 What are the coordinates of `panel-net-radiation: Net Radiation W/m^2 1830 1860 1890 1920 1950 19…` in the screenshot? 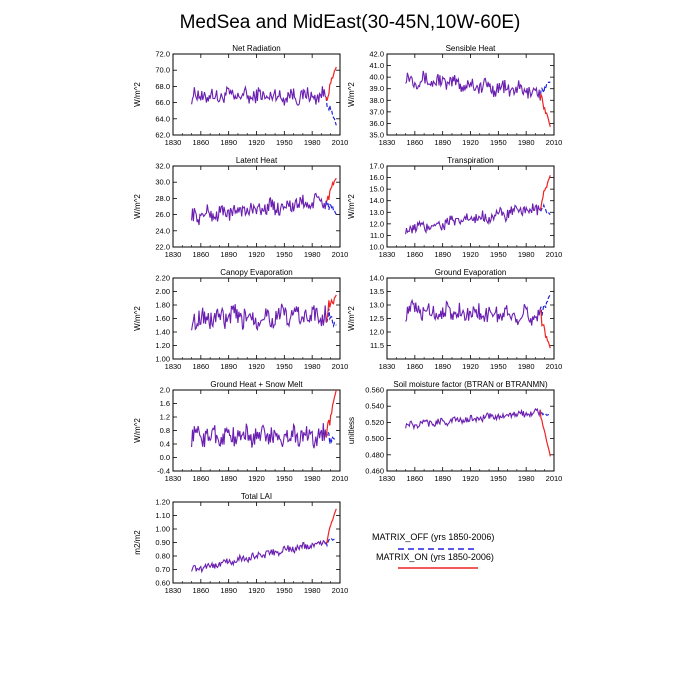 It's located at (240, 95).